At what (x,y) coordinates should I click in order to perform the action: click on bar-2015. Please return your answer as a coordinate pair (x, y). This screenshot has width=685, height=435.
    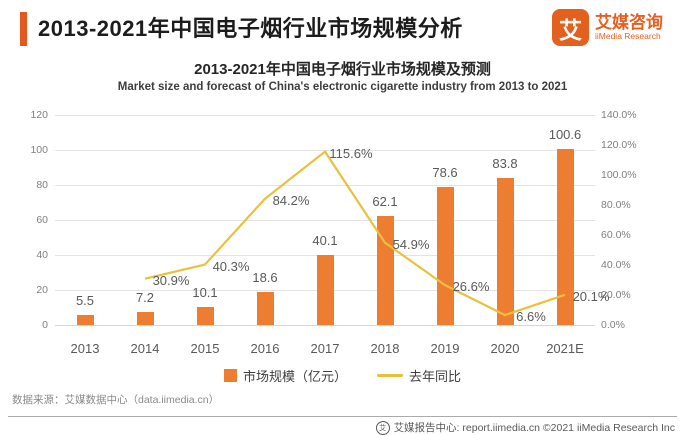
    Looking at the image, I should click on (205, 316).